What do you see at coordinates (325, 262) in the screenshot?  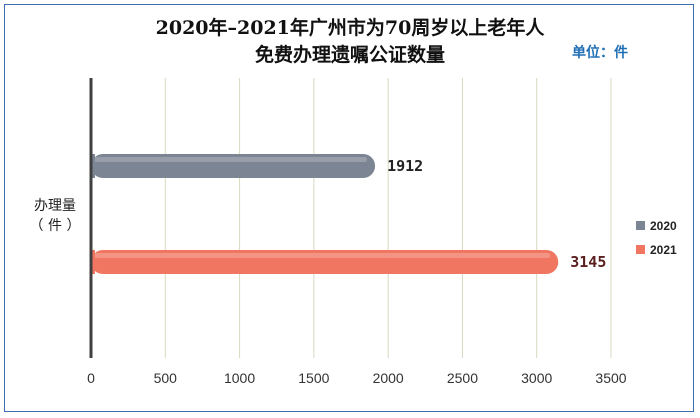 I see `bar-2021` at bounding box center [325, 262].